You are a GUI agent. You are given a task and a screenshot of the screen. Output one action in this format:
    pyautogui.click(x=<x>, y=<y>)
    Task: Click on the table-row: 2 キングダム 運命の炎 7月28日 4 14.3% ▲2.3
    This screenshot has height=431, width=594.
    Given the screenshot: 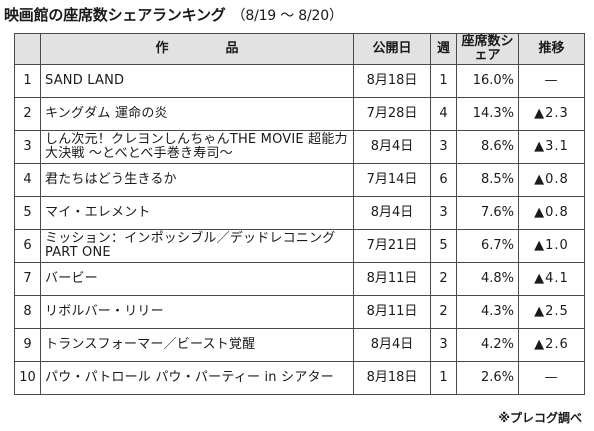 What is the action you would take?
    pyautogui.click(x=299, y=114)
    